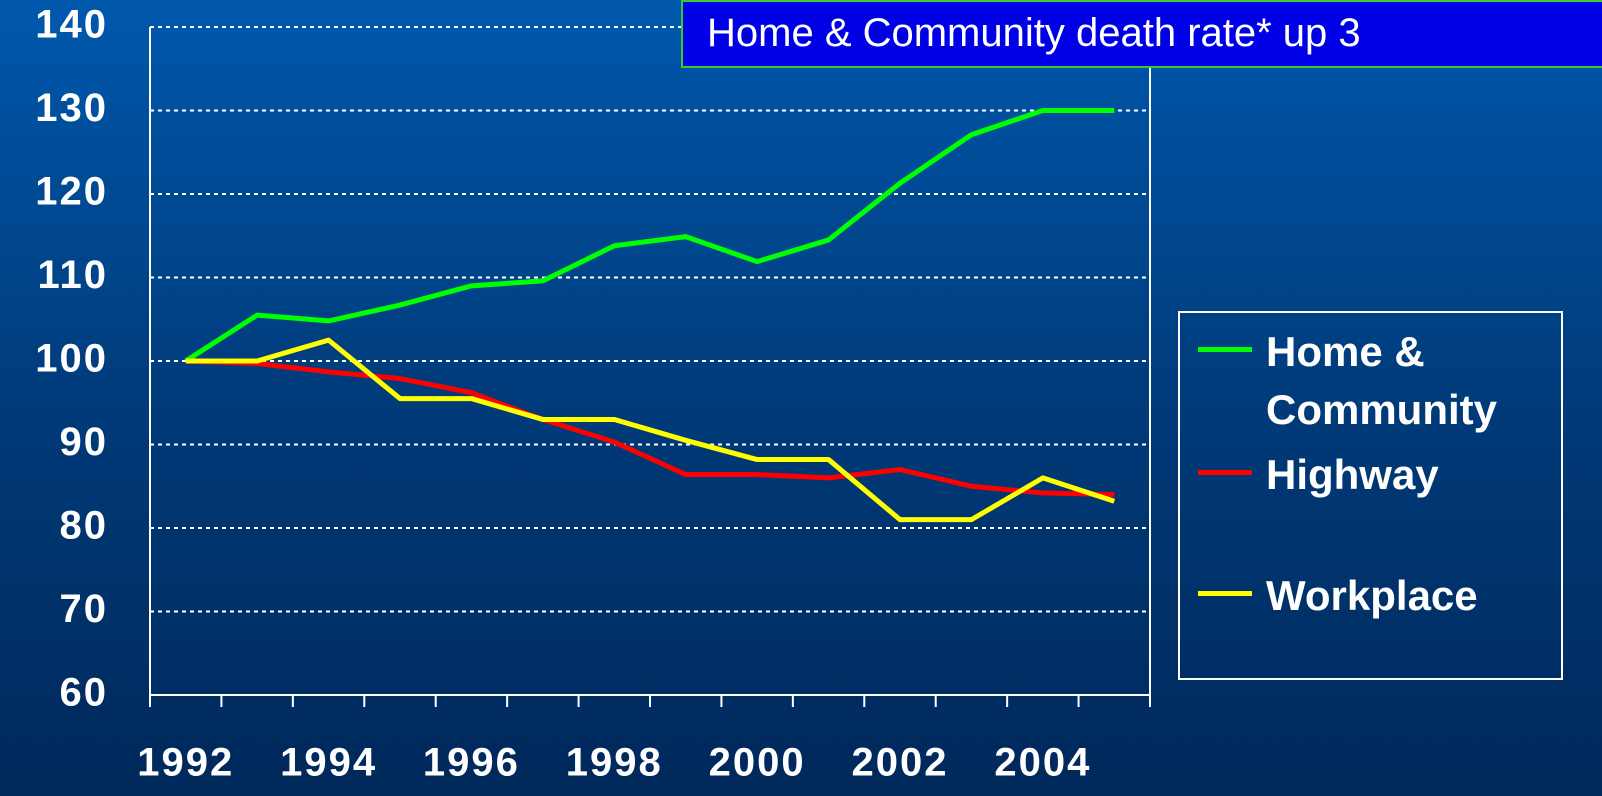 The image size is (1602, 796). I want to click on y-tick-label: 140, so click(71, 25).